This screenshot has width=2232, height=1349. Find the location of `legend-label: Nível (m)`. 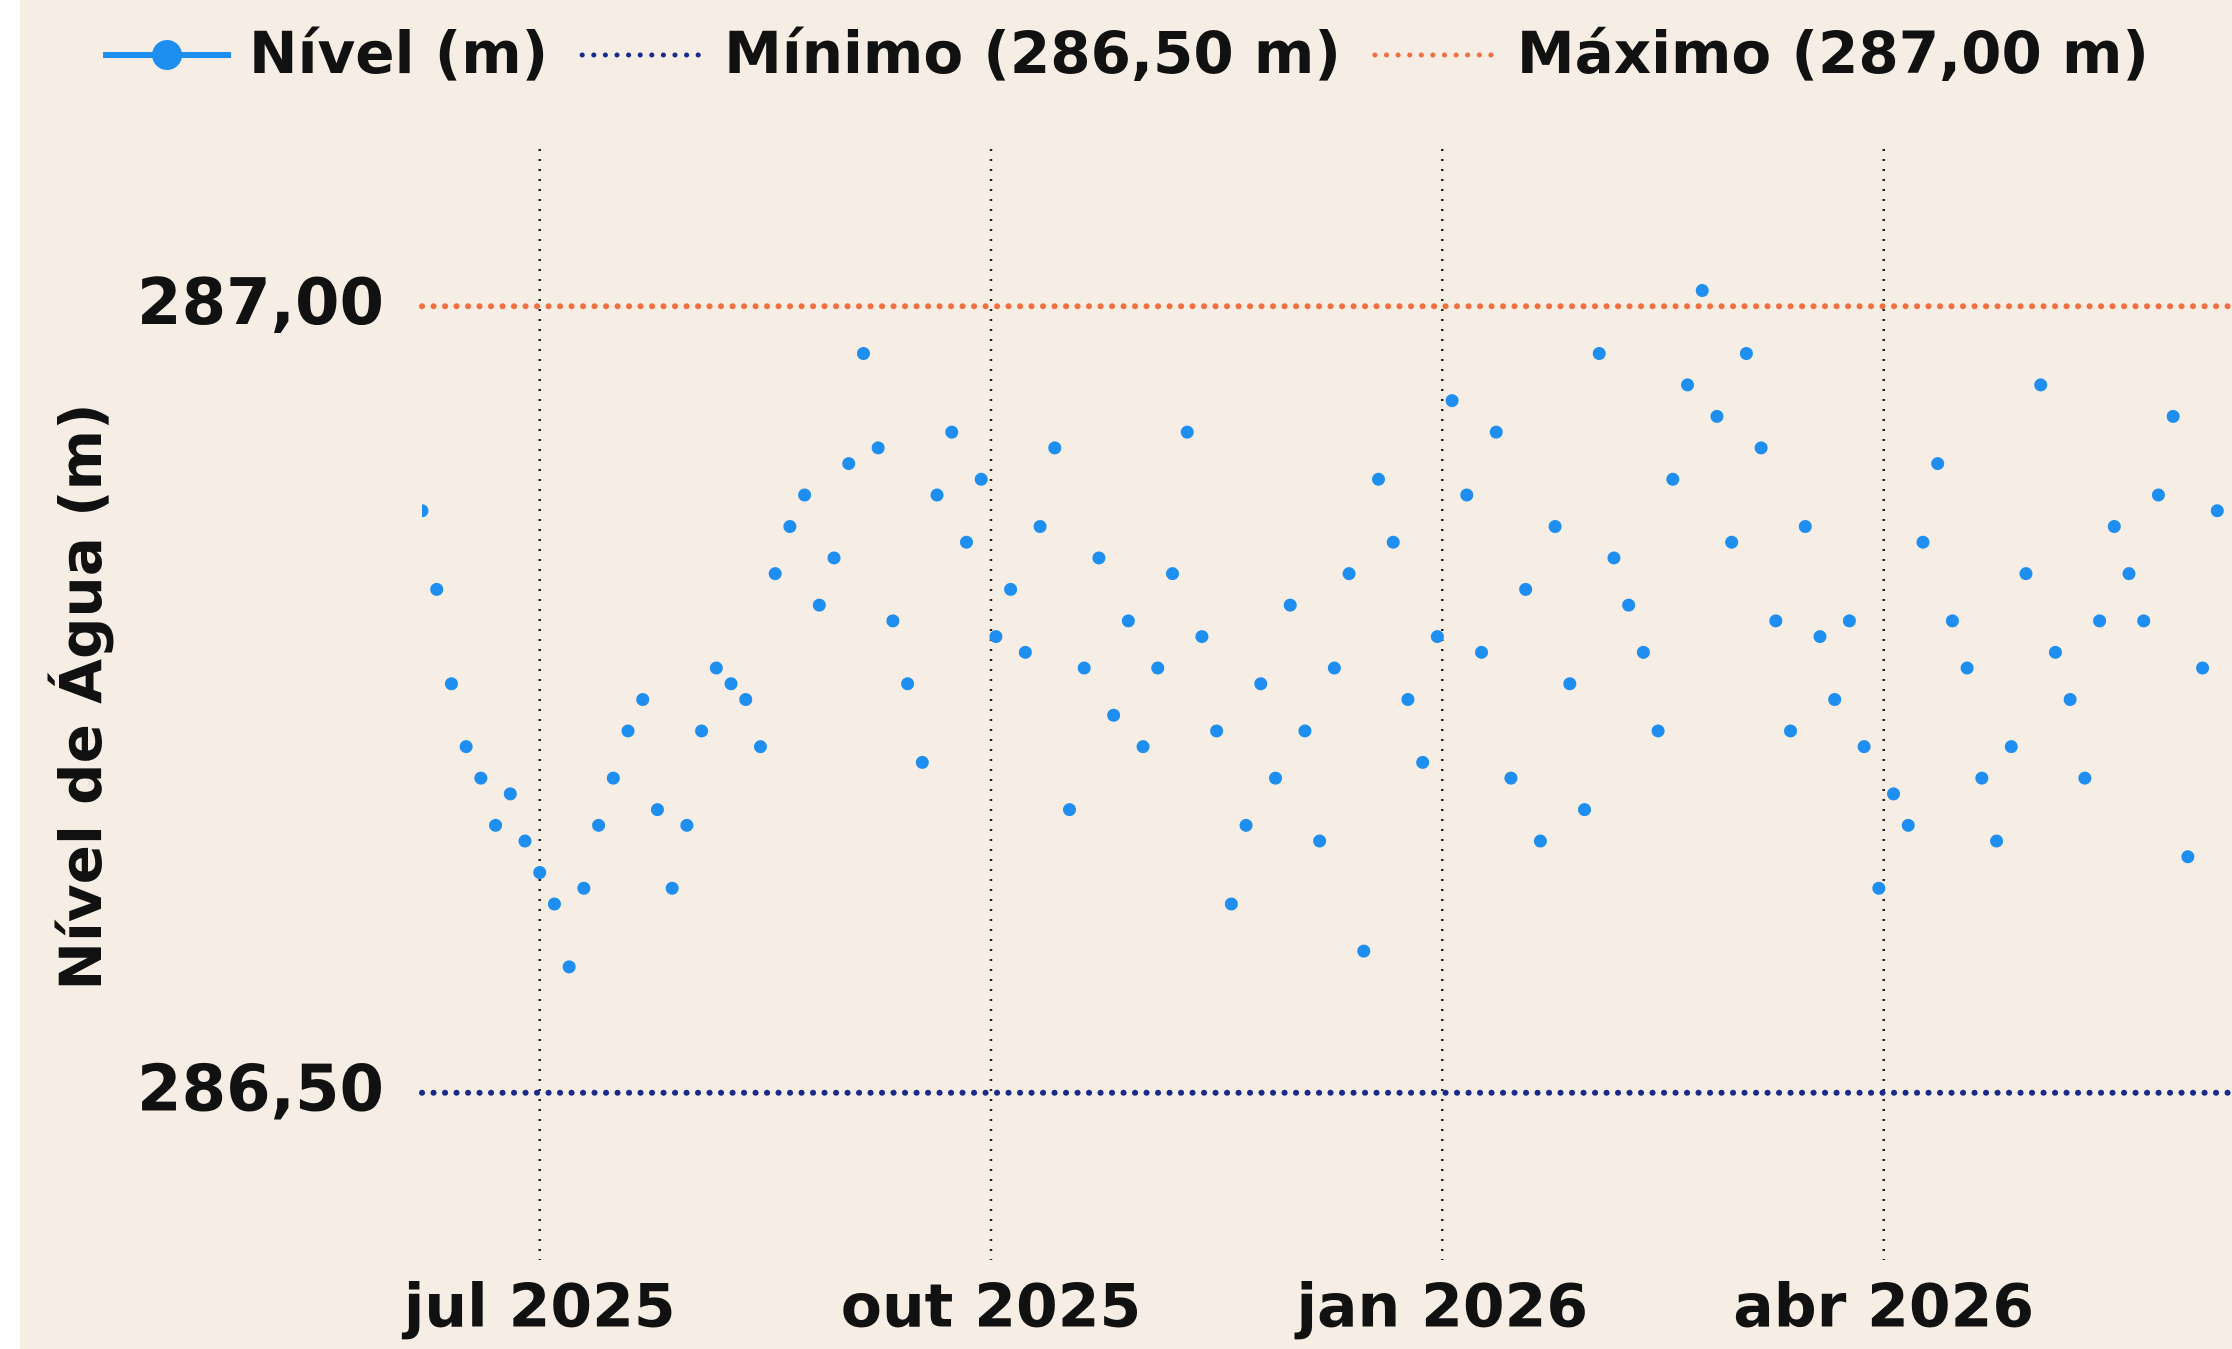

legend-label: Nível (m) is located at coordinates (398, 53).